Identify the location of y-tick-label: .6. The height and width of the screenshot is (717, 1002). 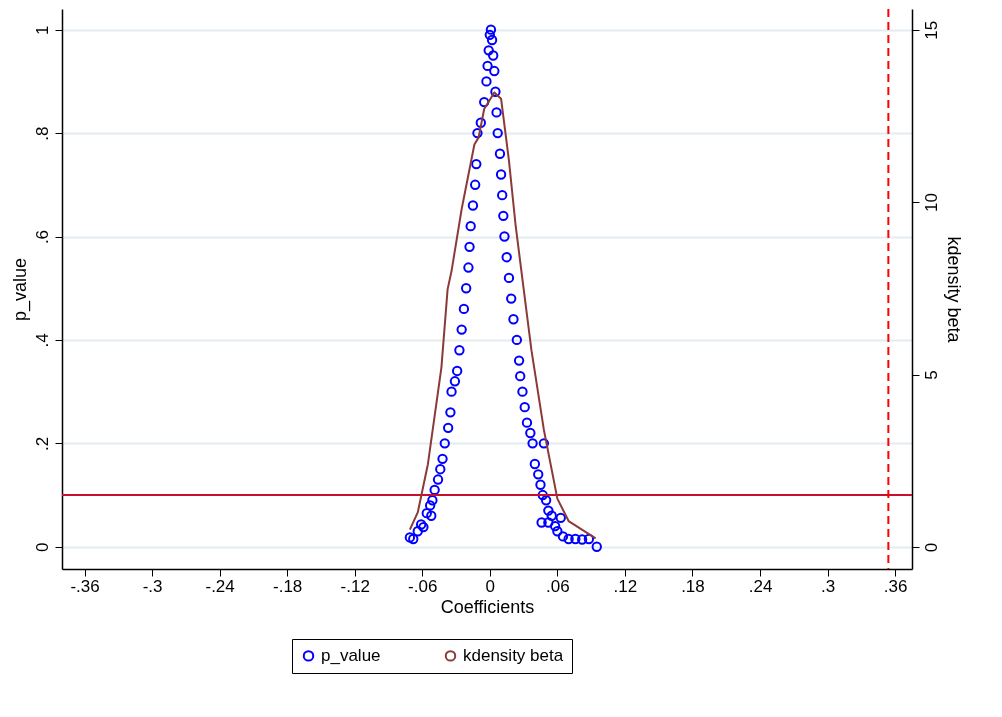
(42, 237).